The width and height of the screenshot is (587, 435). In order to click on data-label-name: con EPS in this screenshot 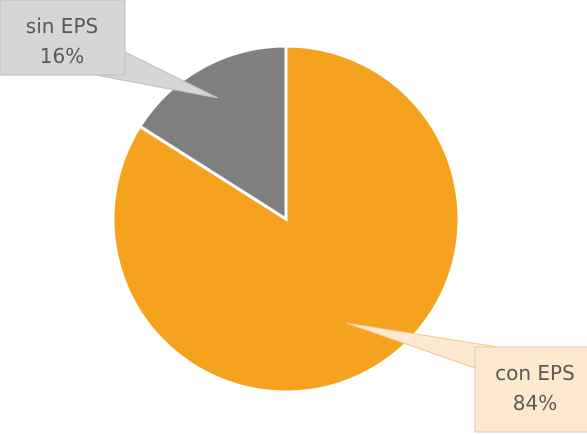, I will do `click(535, 373)`.